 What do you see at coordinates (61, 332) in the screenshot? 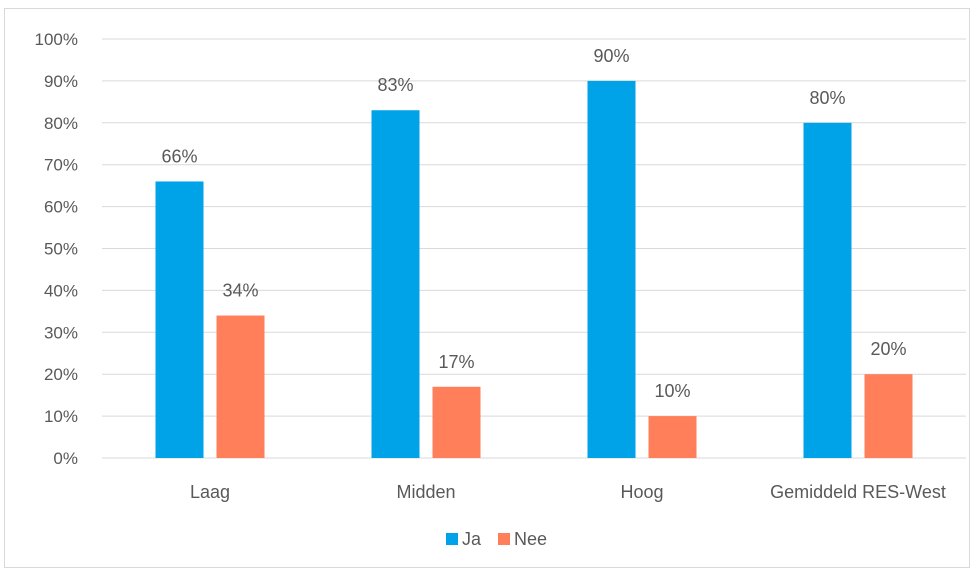
I see `y-tick-label: 30%` at bounding box center [61, 332].